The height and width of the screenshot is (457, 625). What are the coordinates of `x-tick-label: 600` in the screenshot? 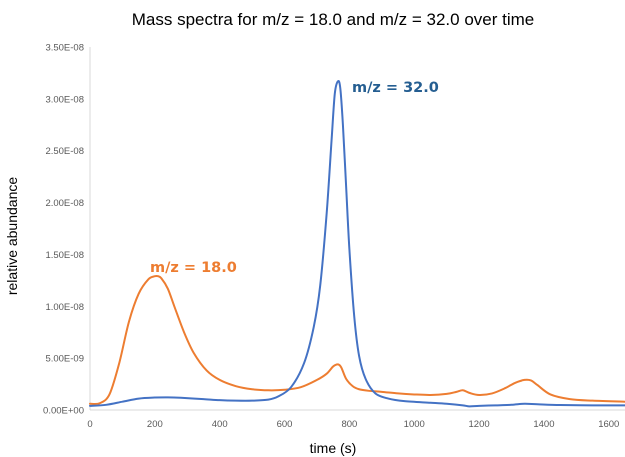 It's located at (285, 424).